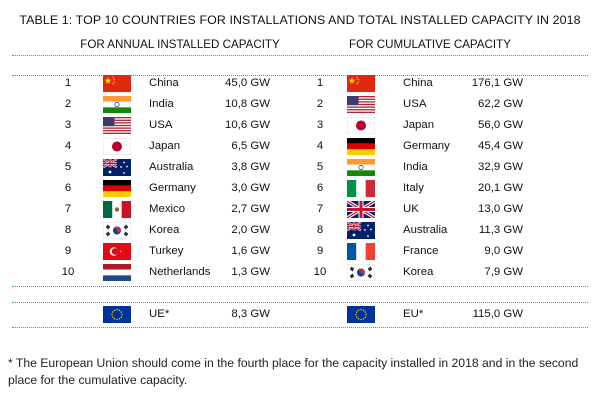 The image size is (600, 401). I want to click on annual-row: 10 Netherlands 1,3 GW, so click(300, 272).